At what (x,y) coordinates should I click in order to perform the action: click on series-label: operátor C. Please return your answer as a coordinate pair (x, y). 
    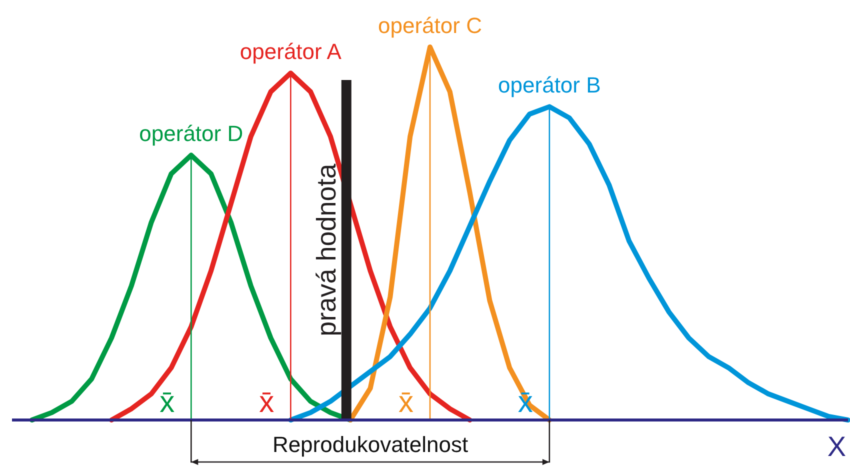
    Looking at the image, I should click on (430, 25).